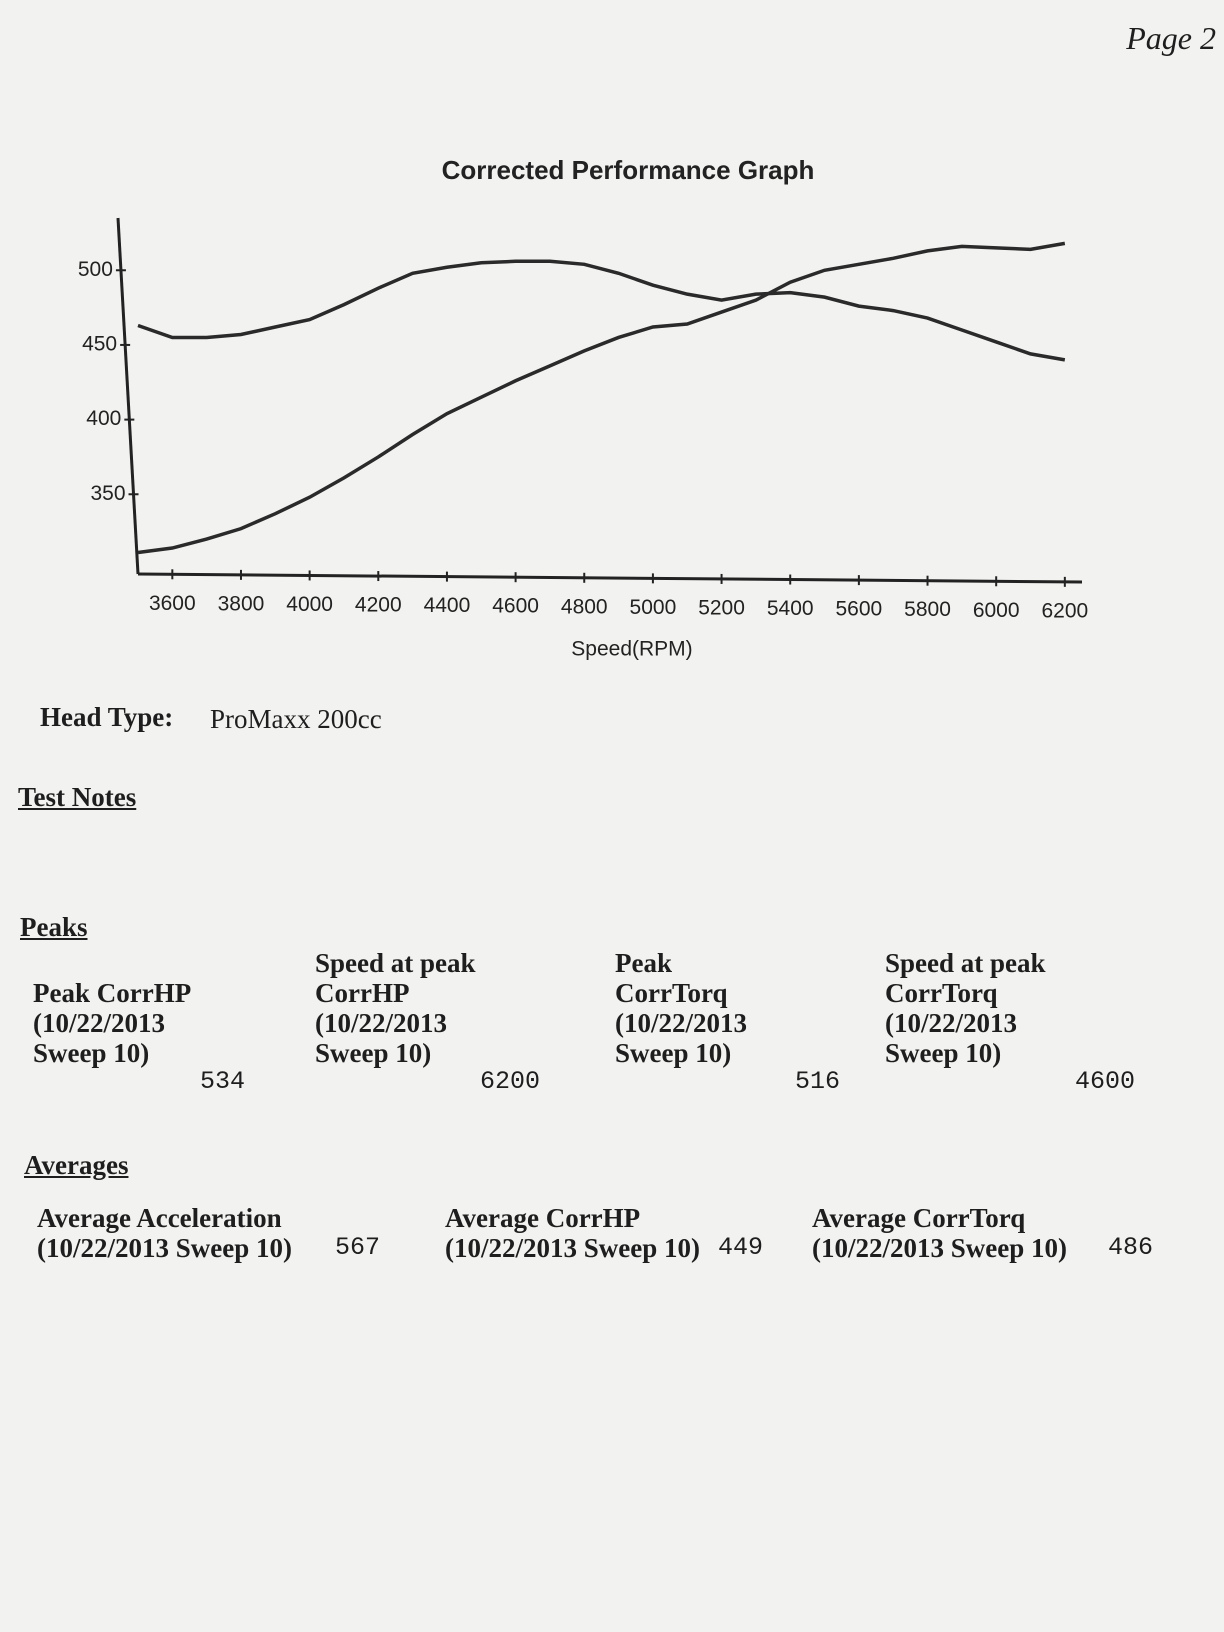 This screenshot has height=1632, width=1224. I want to click on average-label: Average Acceleration, so click(159, 1218).